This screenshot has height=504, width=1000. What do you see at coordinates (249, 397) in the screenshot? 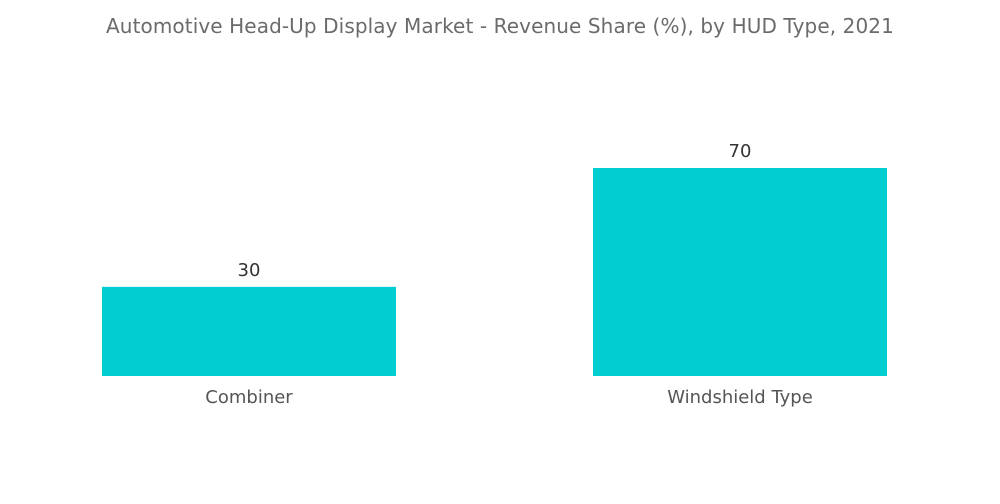
I see `category-label: Combiner` at bounding box center [249, 397].